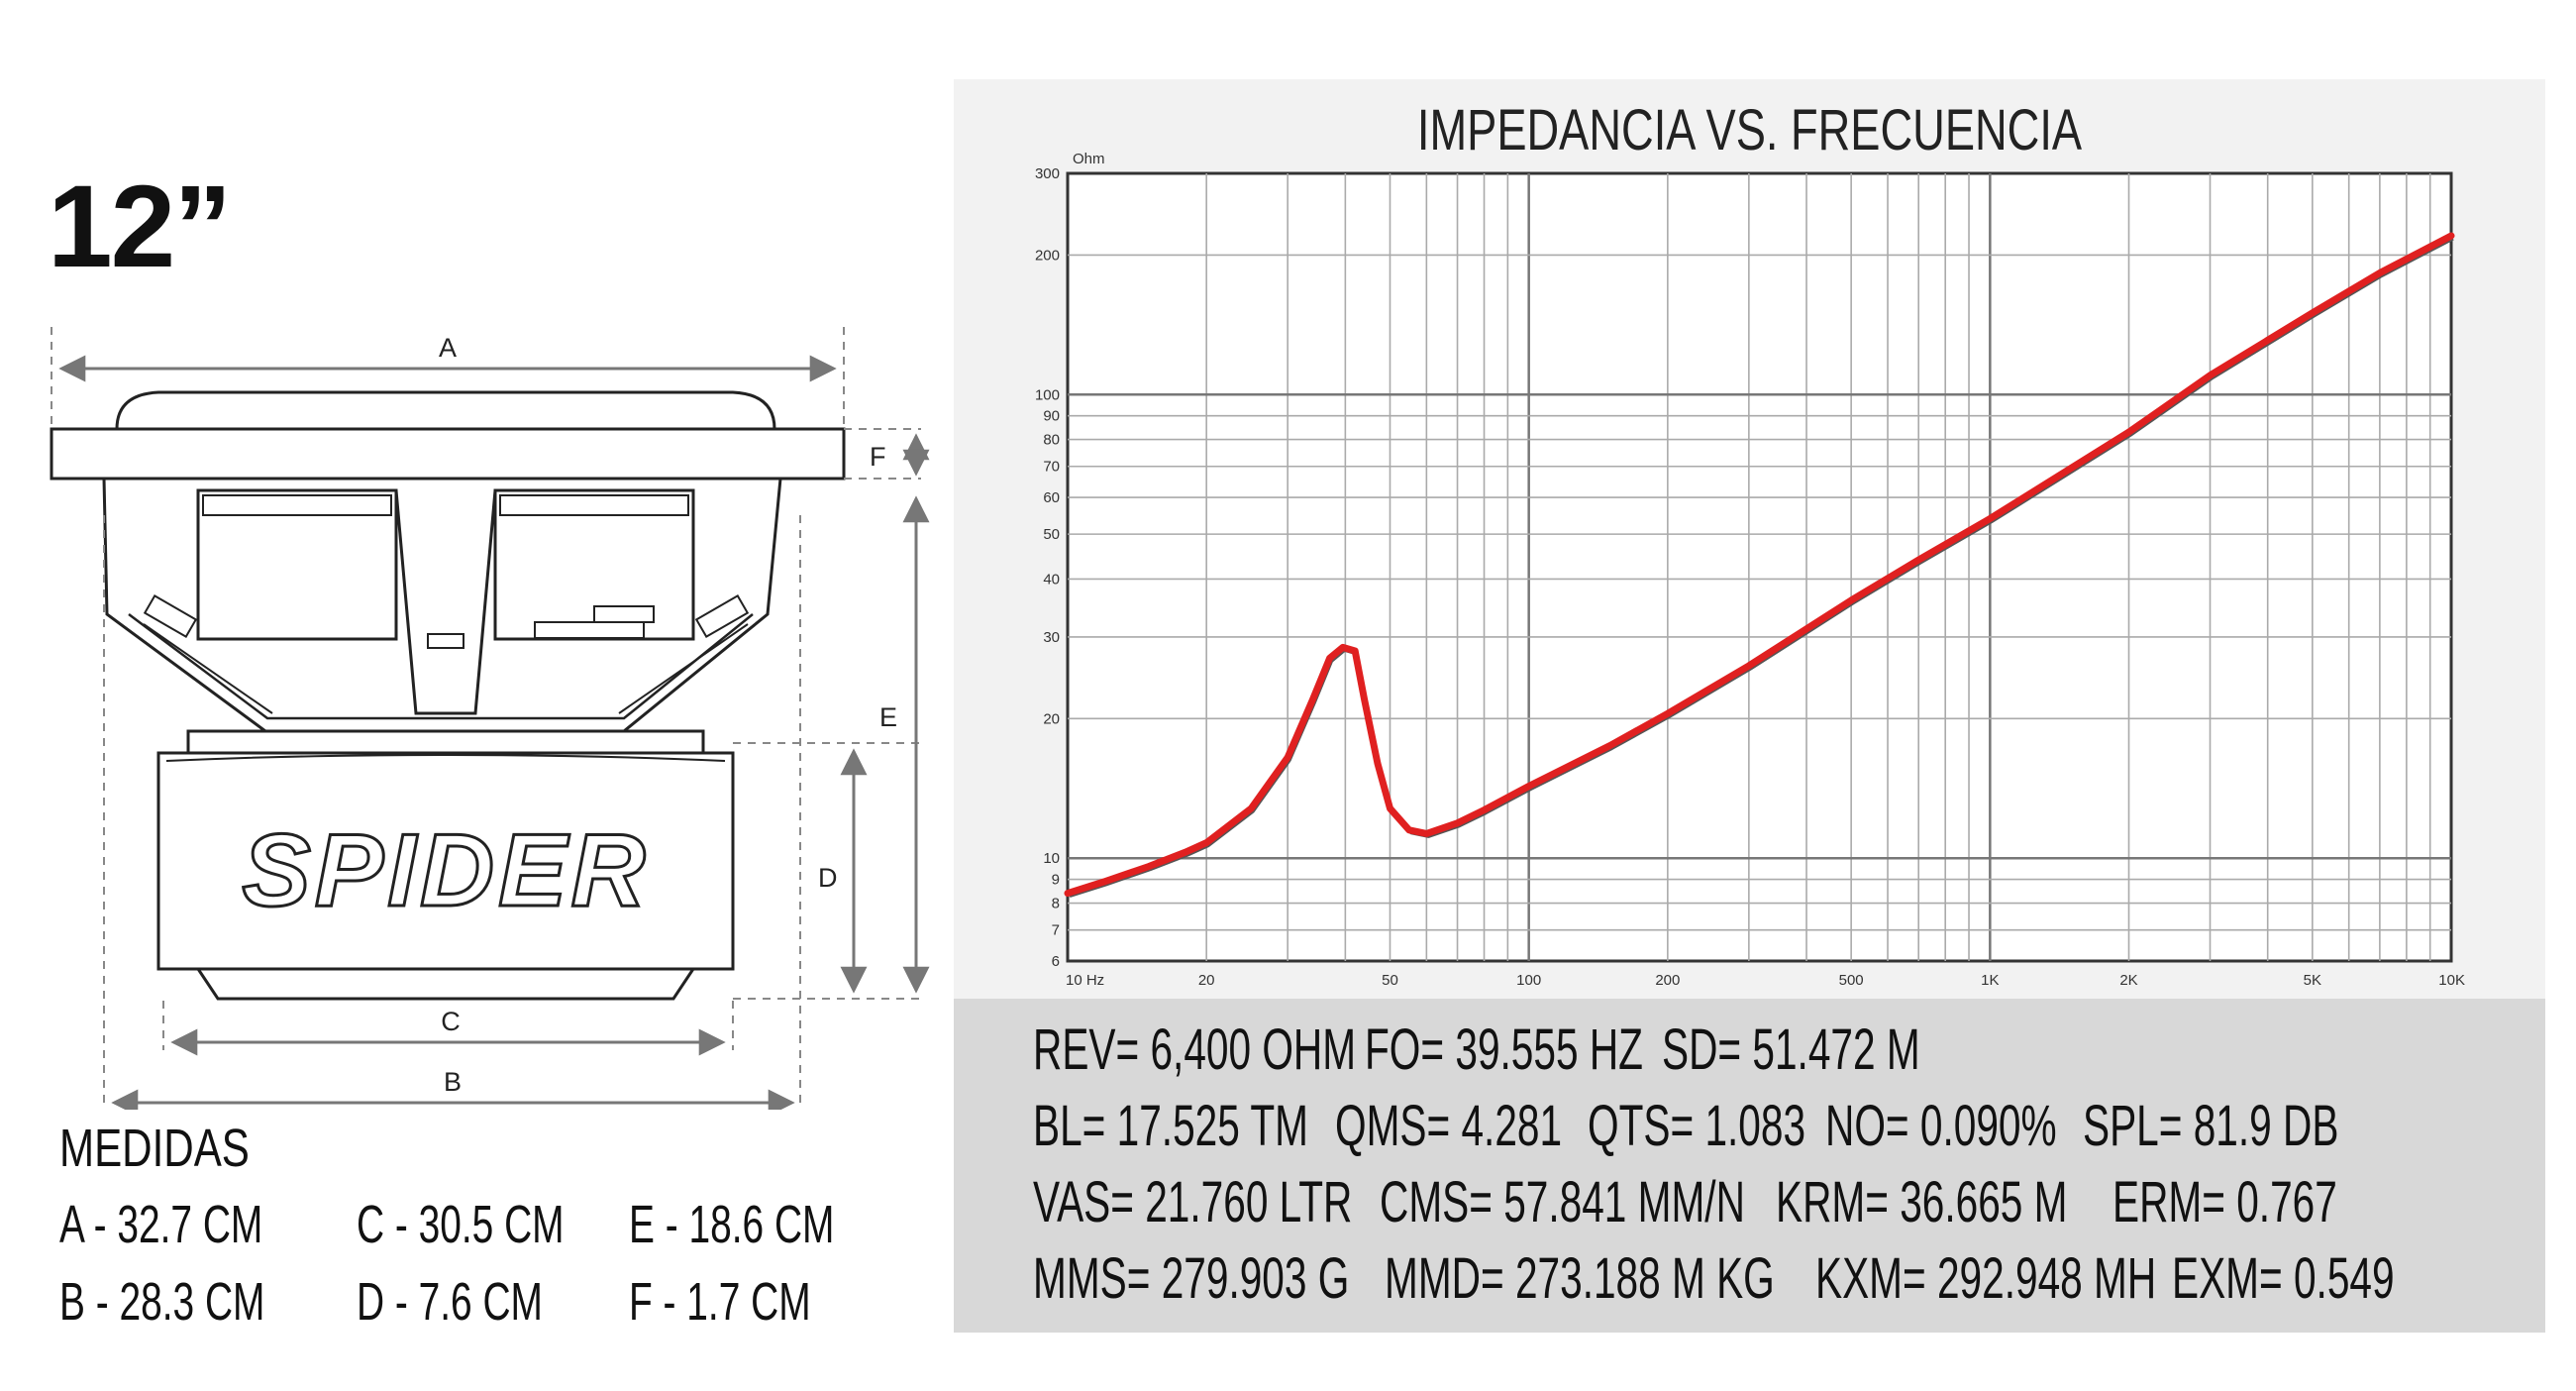 This screenshot has height=1391, width=2576. Describe the element at coordinates (1056, 961) in the screenshot. I see `y-tick-label: 6` at that location.